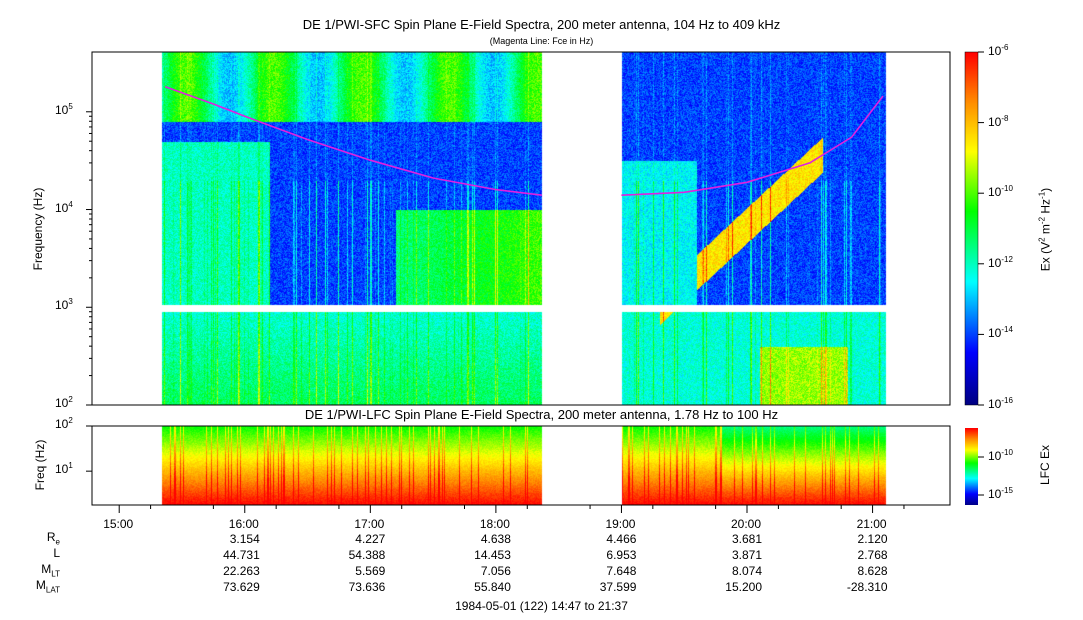 This screenshot has width=1083, height=620. Describe the element at coordinates (367, 555) in the screenshot. I see `ephemeris-value: 54.388` at that location.